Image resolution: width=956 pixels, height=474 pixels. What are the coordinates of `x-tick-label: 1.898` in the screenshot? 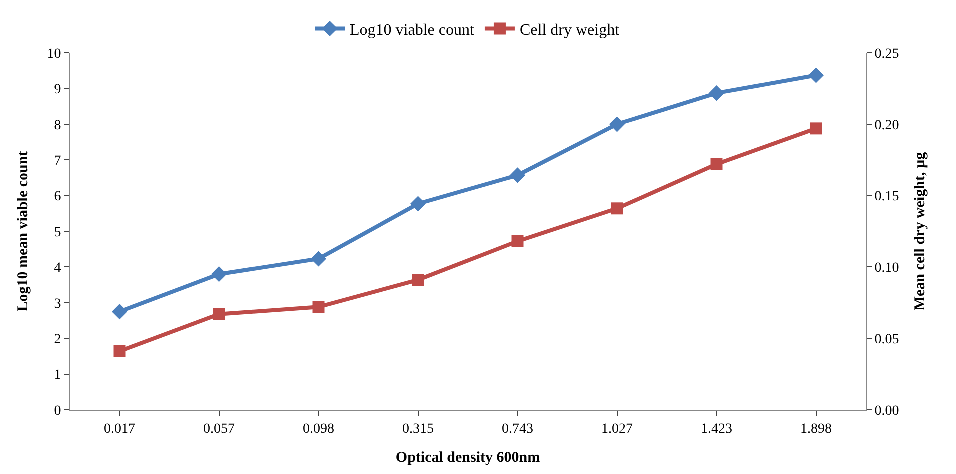 It's located at (816, 429).